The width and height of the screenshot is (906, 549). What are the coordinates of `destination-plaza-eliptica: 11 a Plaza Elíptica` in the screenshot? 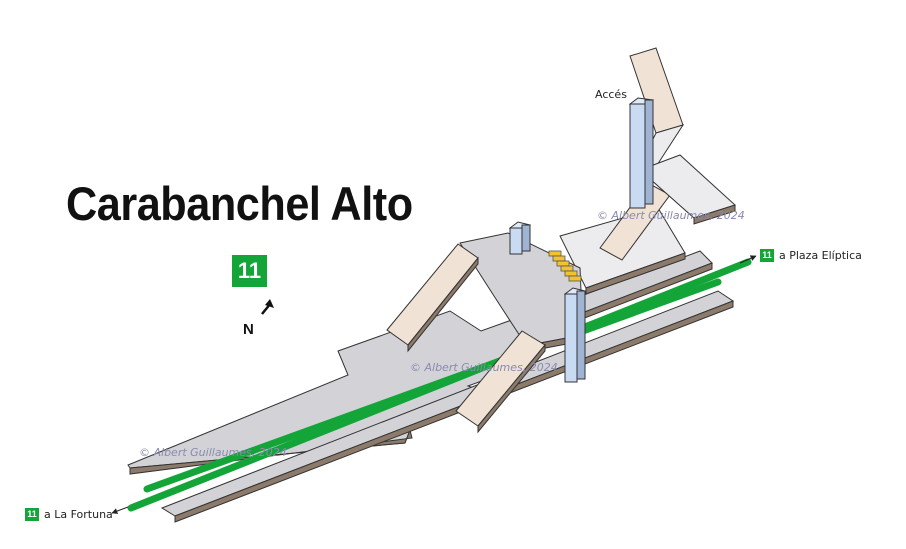 It's located at (811, 255).